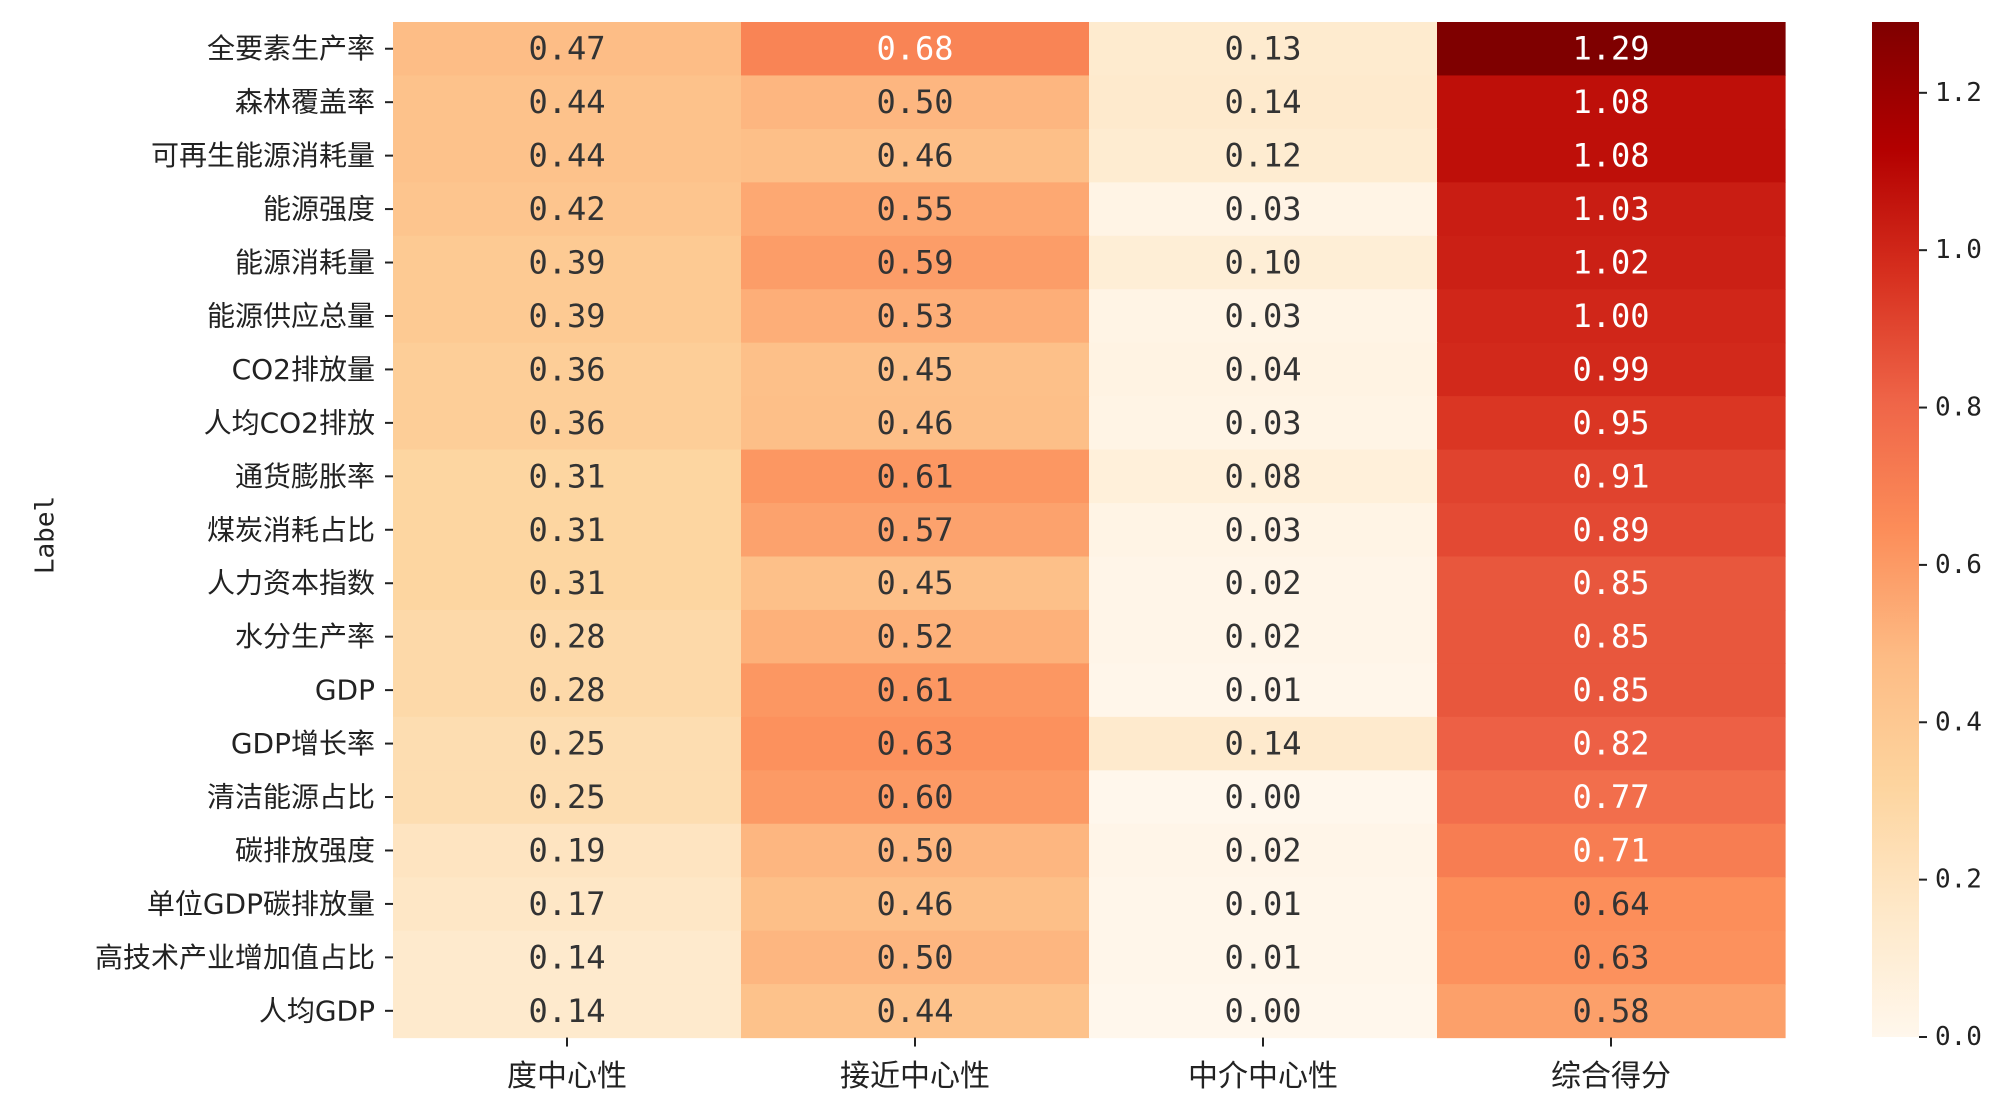 The width and height of the screenshot is (2000, 1104). What do you see at coordinates (566, 369) in the screenshot?
I see `cell-value-label: 0.36` at bounding box center [566, 369].